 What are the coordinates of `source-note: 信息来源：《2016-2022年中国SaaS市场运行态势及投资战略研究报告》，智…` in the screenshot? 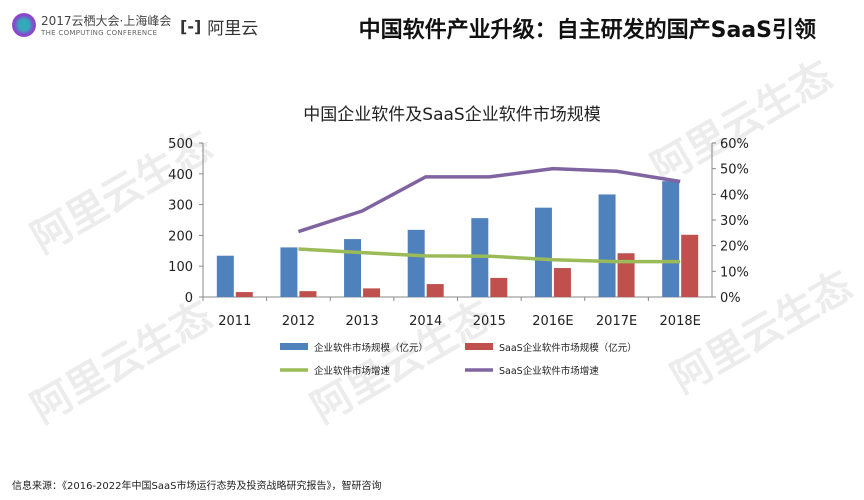 It's located at (197, 486).